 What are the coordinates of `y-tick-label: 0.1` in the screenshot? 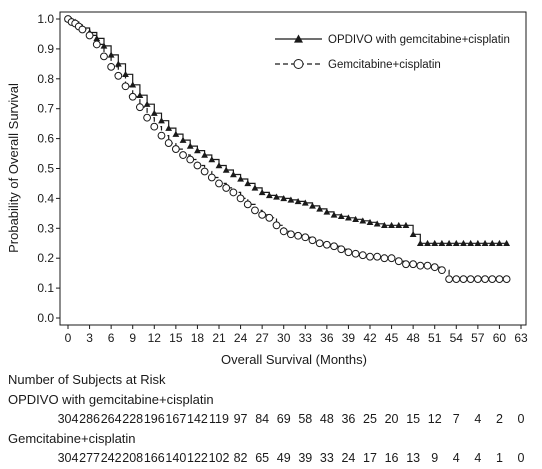 It's located at (45, 288).